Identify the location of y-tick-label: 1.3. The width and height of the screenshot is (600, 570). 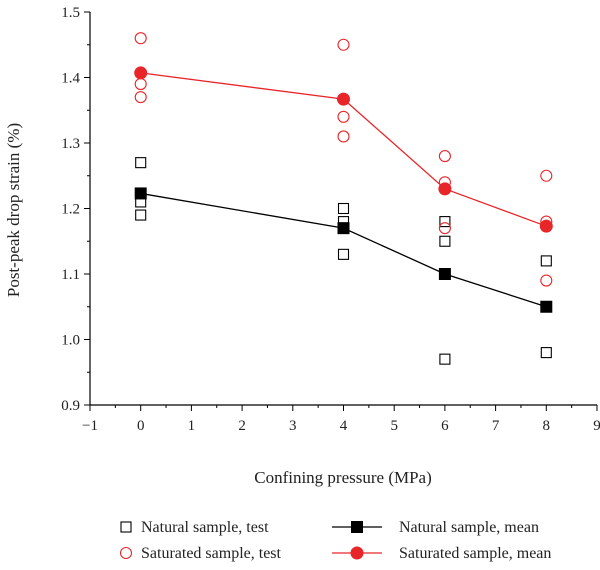
(70, 144).